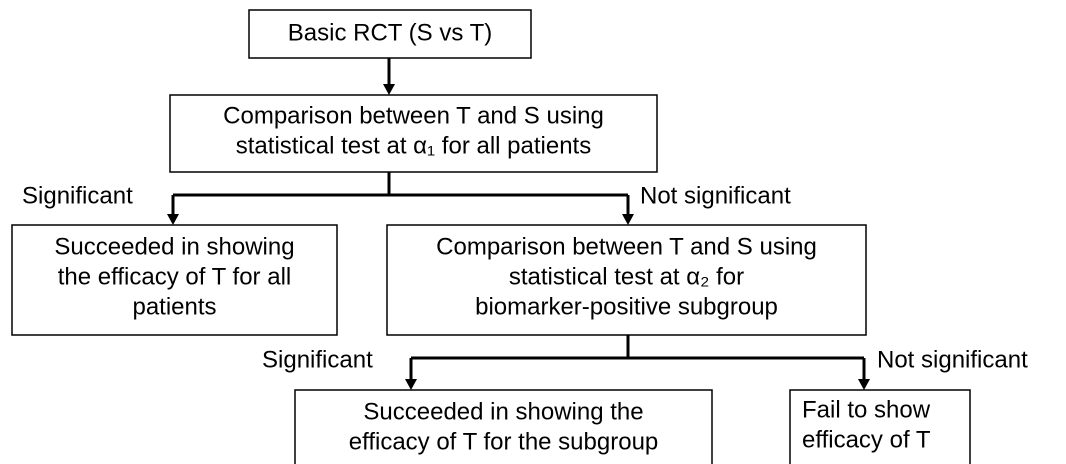 Image resolution: width=1066 pixels, height=464 pixels. I want to click on node-text: the efficacy of T for all, so click(174, 276).